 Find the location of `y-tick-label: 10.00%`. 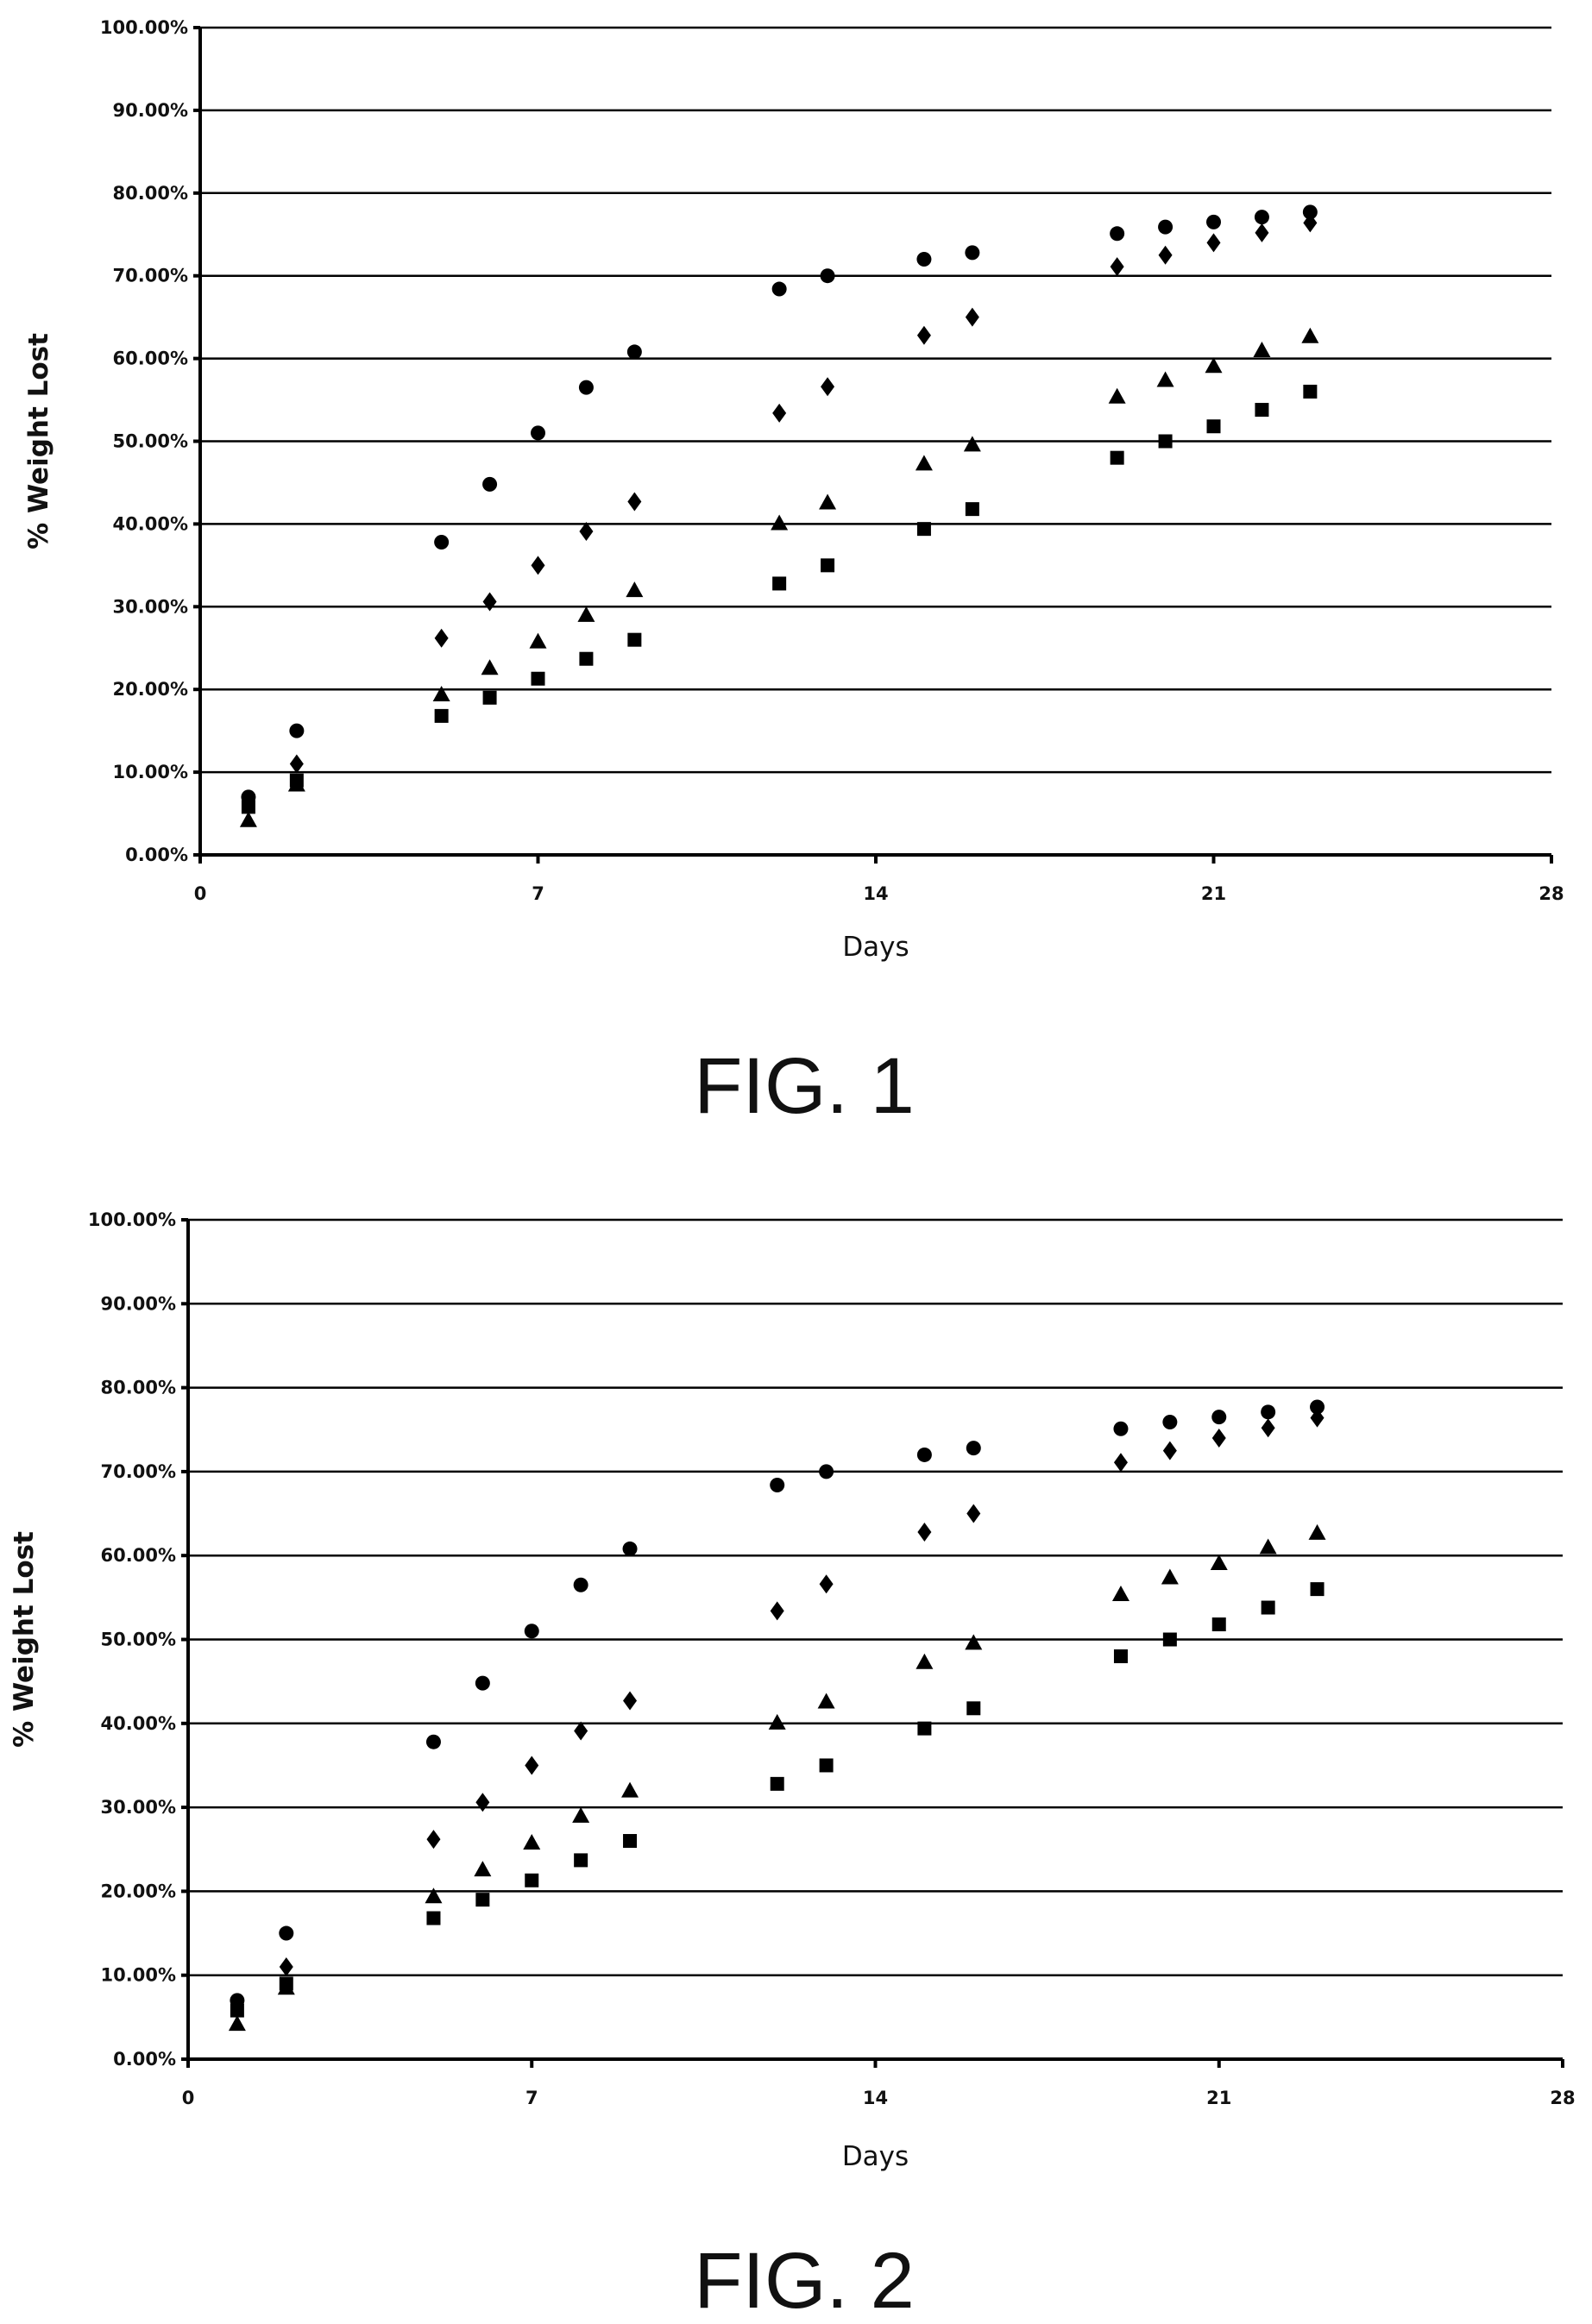

y-tick-label: 10.00% is located at coordinates (138, 1976).